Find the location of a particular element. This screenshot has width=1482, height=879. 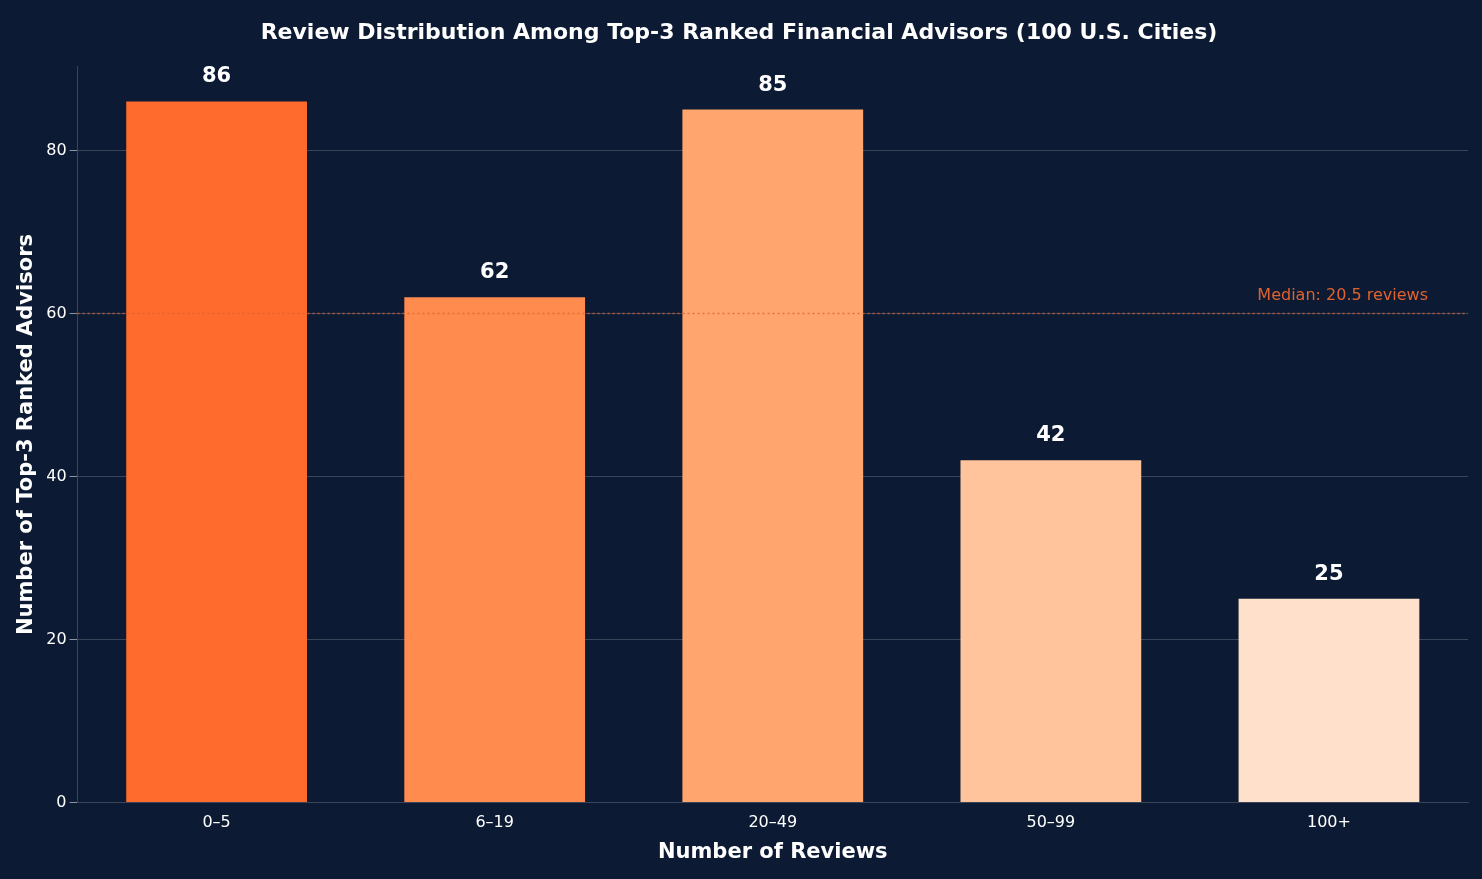

data-label: 86 is located at coordinates (216, 75).